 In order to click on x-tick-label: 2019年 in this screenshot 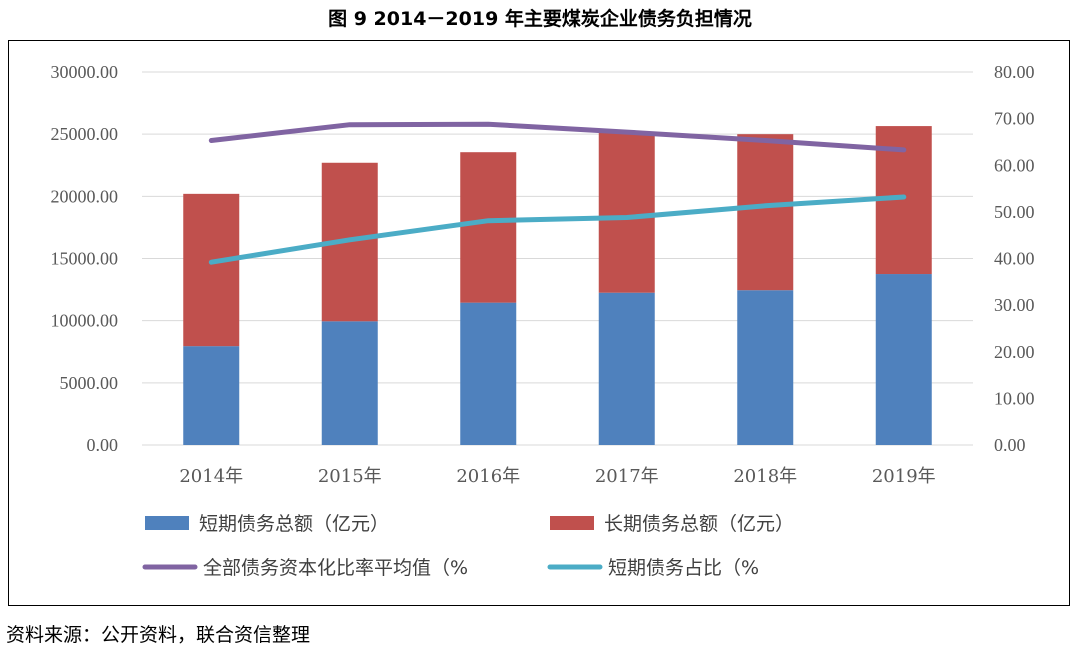, I will do `click(904, 476)`.